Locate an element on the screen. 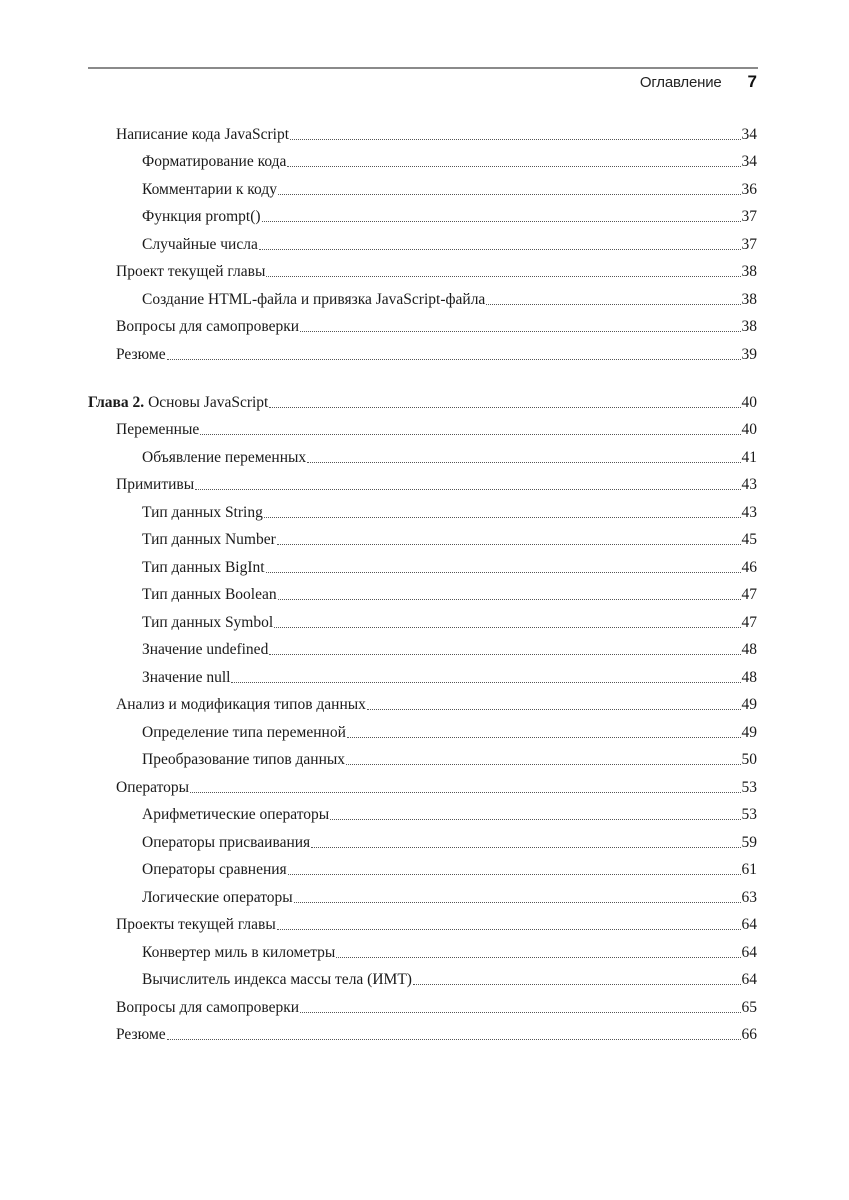 Image resolution: width=849 pixels, height=1200 pixels. toc-entry: Тип данных String 43 is located at coordinates (449, 509).